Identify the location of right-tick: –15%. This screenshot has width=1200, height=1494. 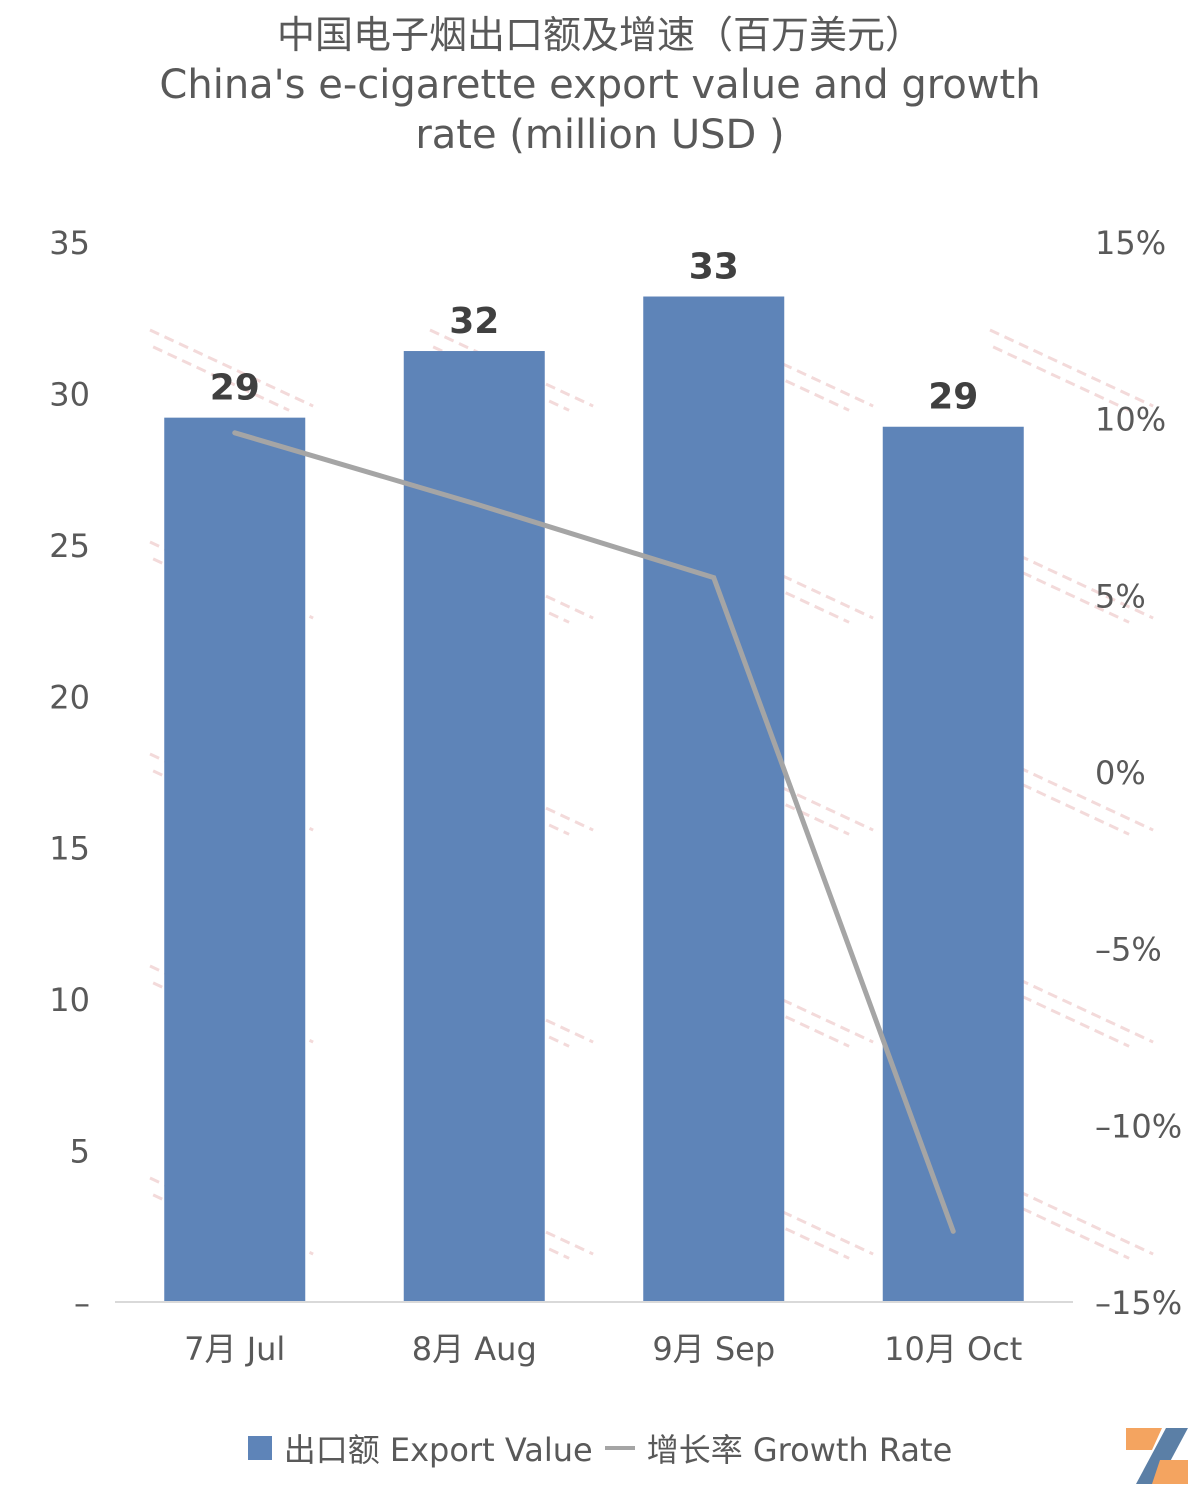
(1138, 1303).